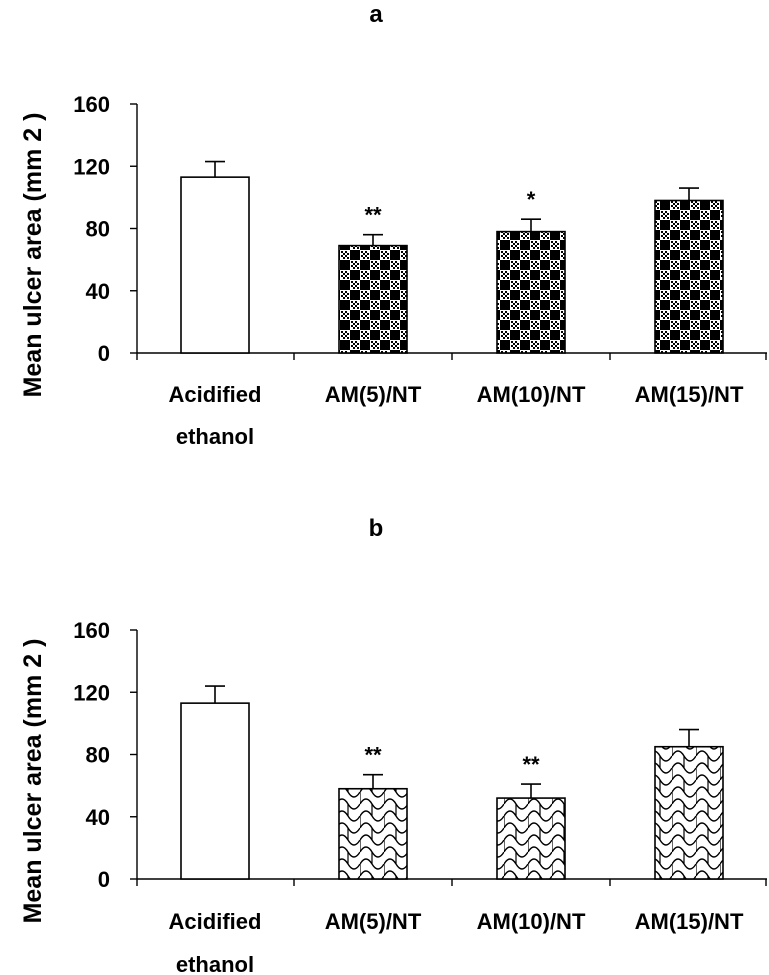  Describe the element at coordinates (376, 14) in the screenshot. I see `panel-label: a` at that location.